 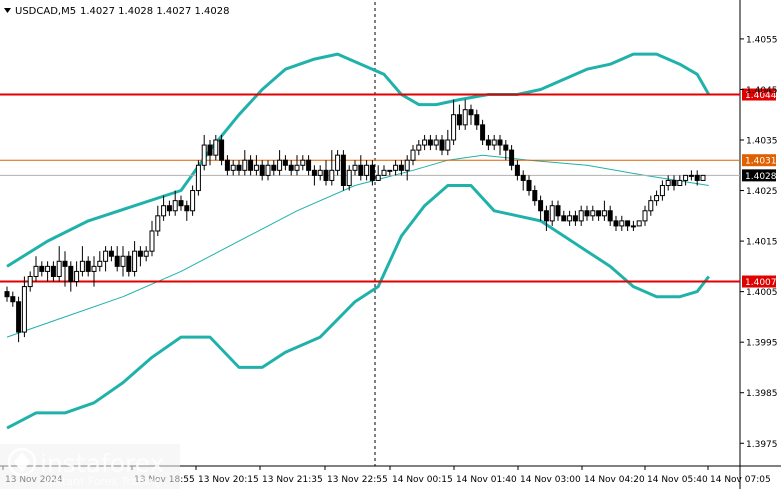 What do you see at coordinates (7, 10) in the screenshot?
I see `dropdown-triangle-icon` at bounding box center [7, 10].